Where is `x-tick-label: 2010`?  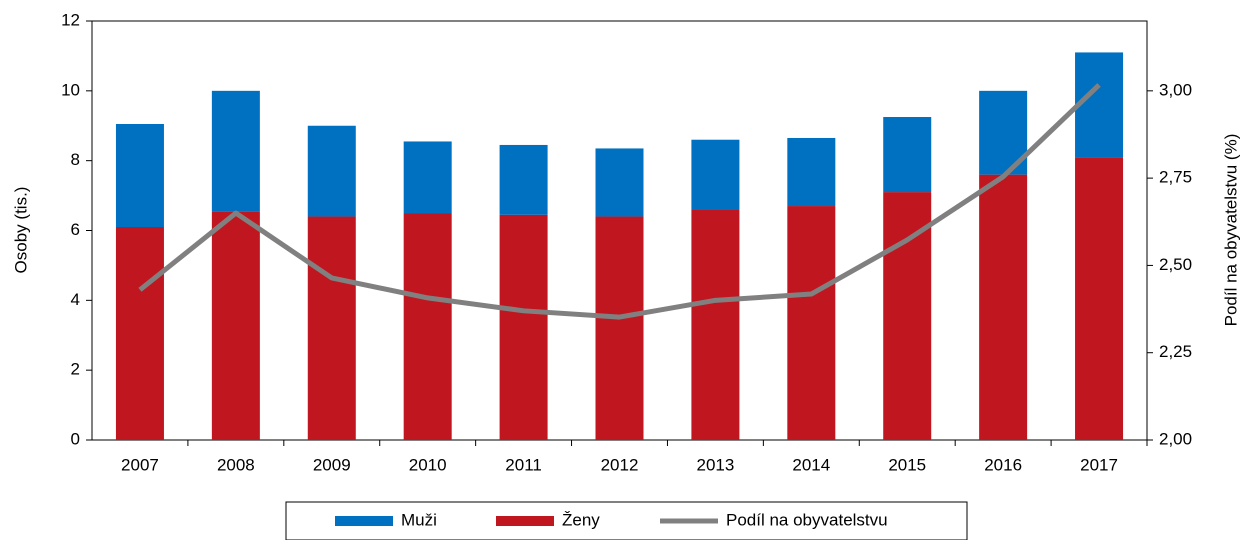 x-tick-label: 2010 is located at coordinates (428, 464).